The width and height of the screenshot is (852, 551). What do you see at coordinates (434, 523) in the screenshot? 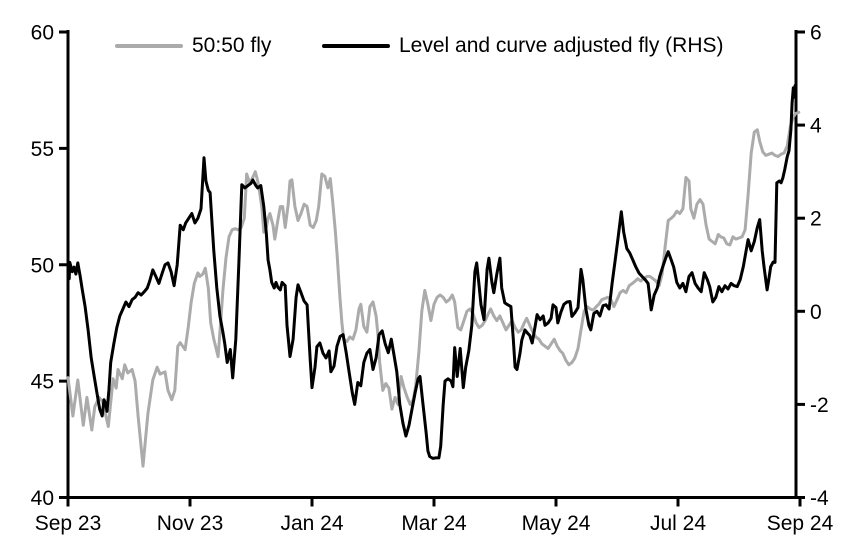
I see `x-axis-tick-label: Mar 24` at bounding box center [434, 523].